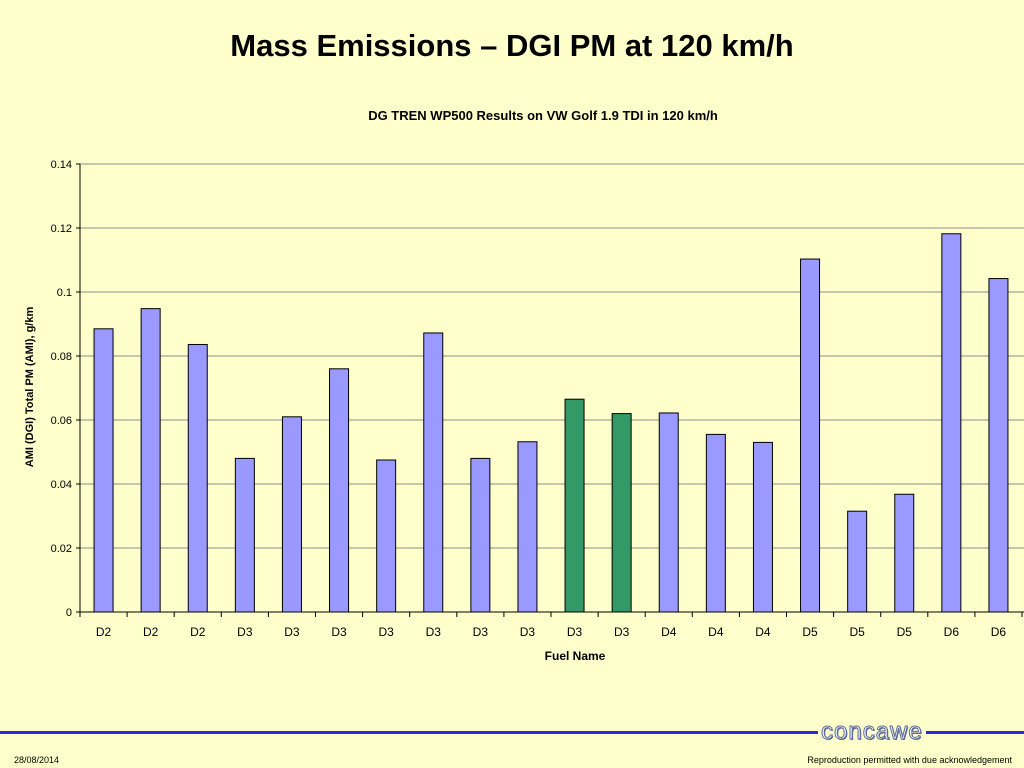  I want to click on y-tick-label: 0.1, so click(64, 293).